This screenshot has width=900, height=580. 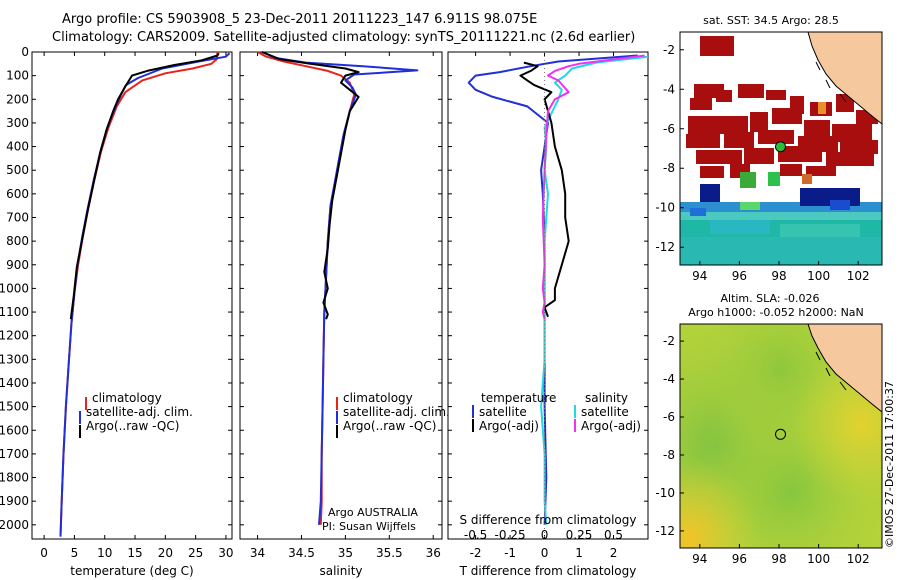 I want to click on depth-tick-label: 600, so click(x=17, y=194).